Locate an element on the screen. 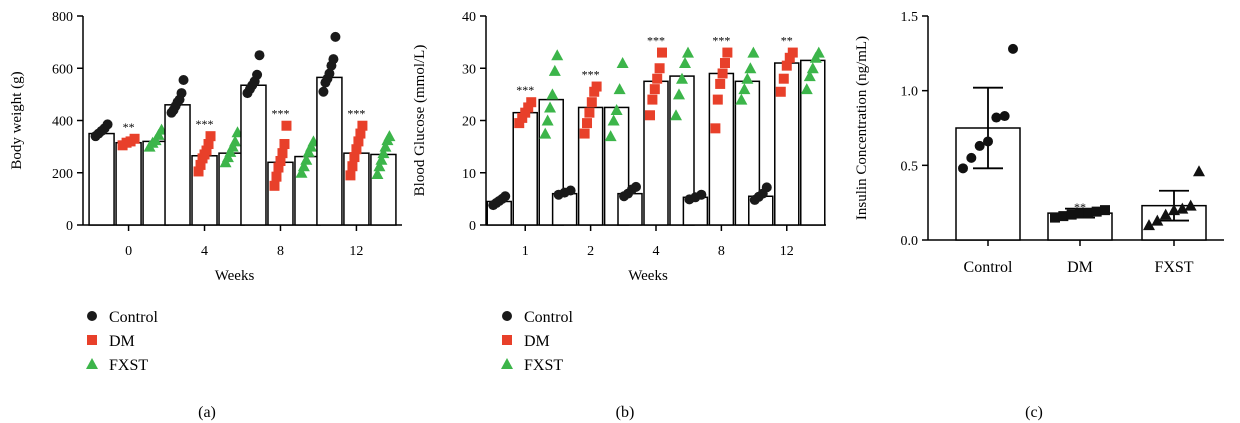 The height and width of the screenshot is (423, 1240). y-tick-label: 40 is located at coordinates (469, 17).